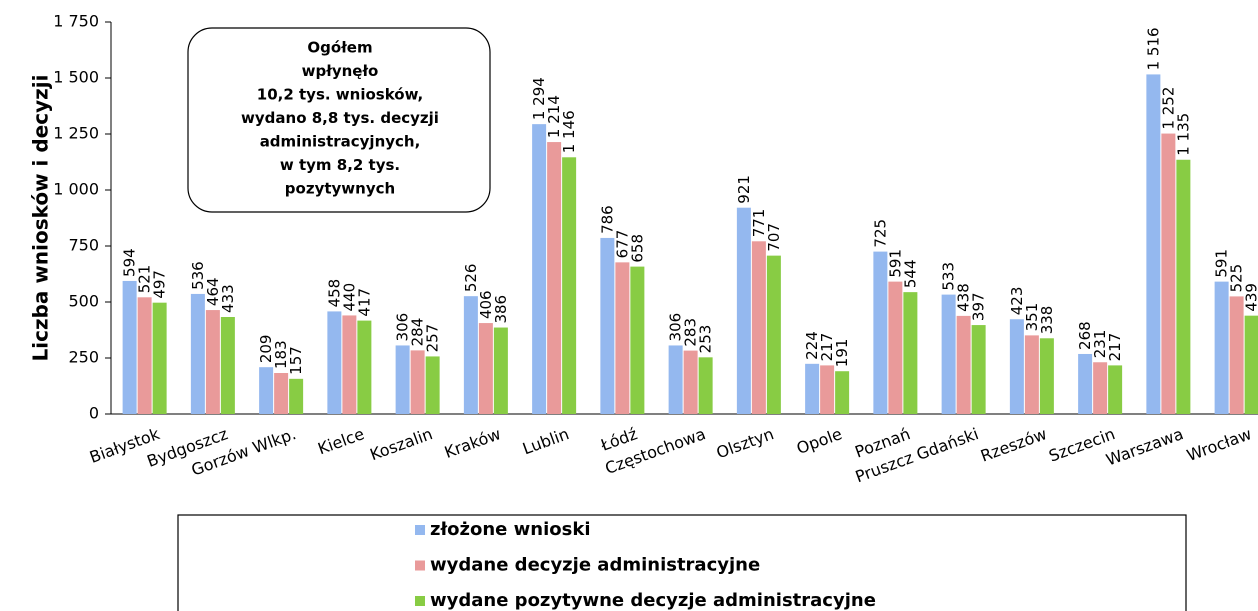 The height and width of the screenshot is (611, 1258). Describe the element at coordinates (554, 116) in the screenshot. I see `data-label: 1 214` at that location.